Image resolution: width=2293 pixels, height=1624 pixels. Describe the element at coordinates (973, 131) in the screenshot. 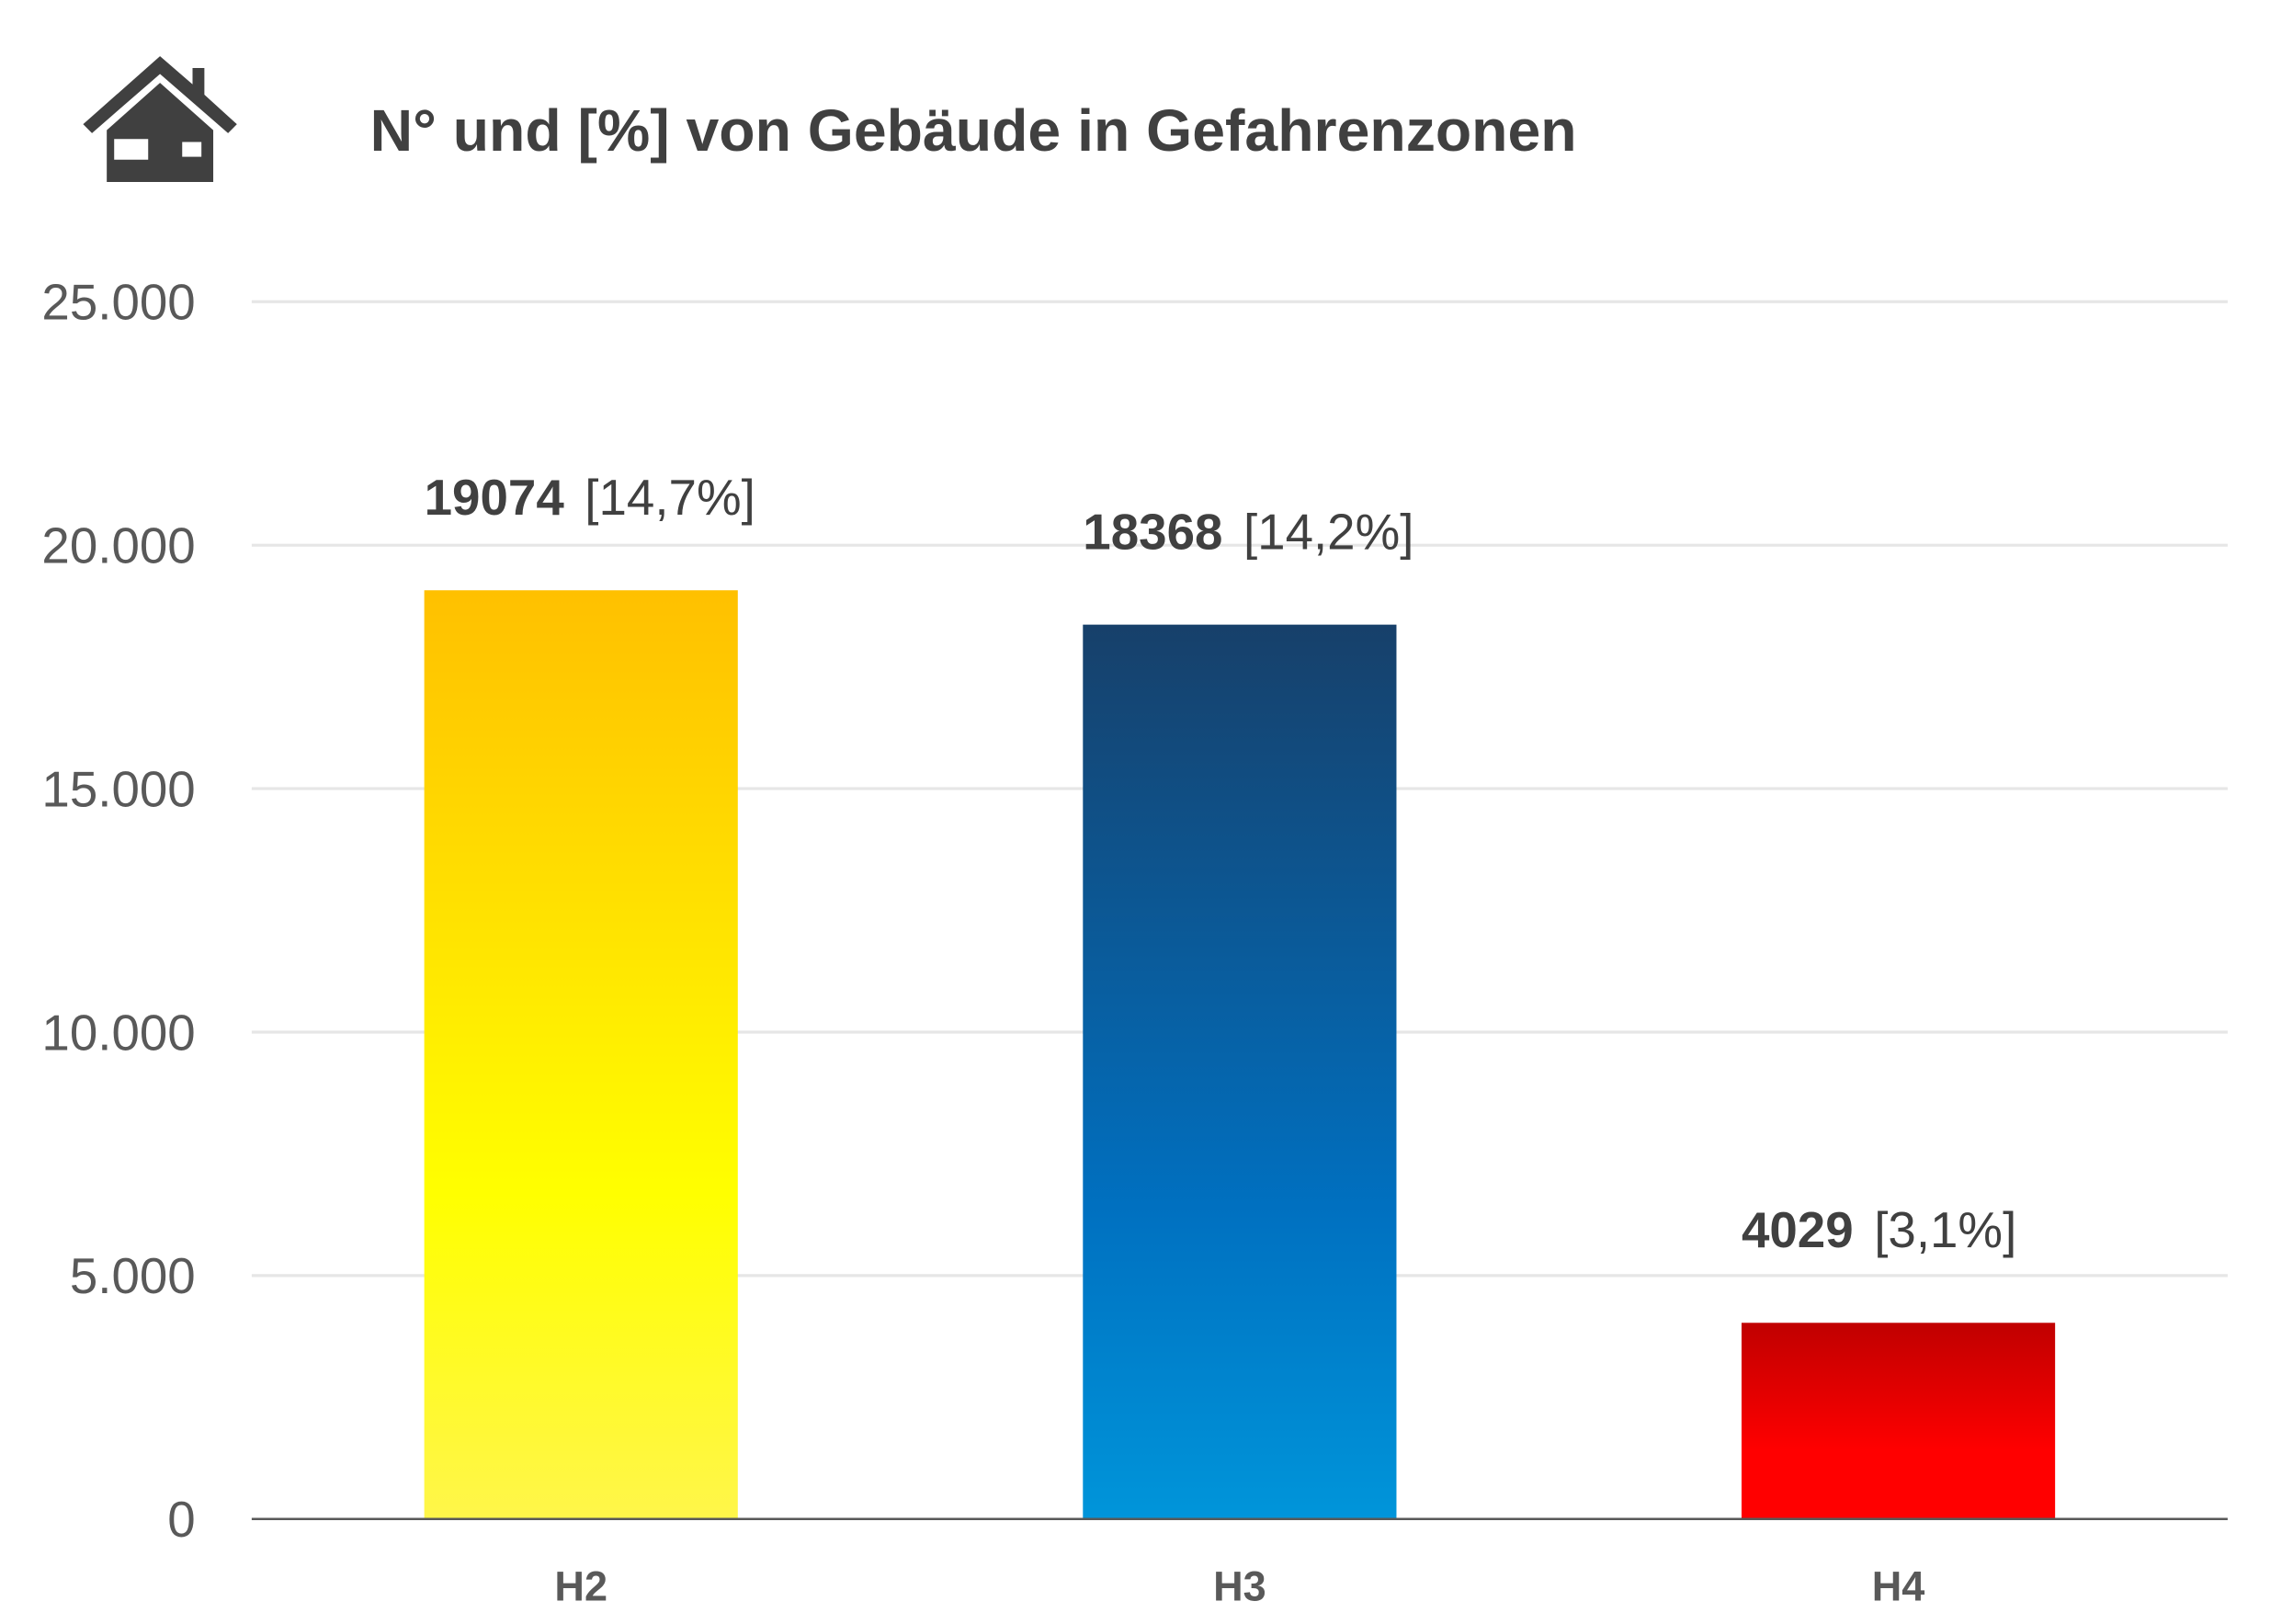

I see `chart-title: N° und [%] von Gebäude in Gefahrenzonen` at that location.